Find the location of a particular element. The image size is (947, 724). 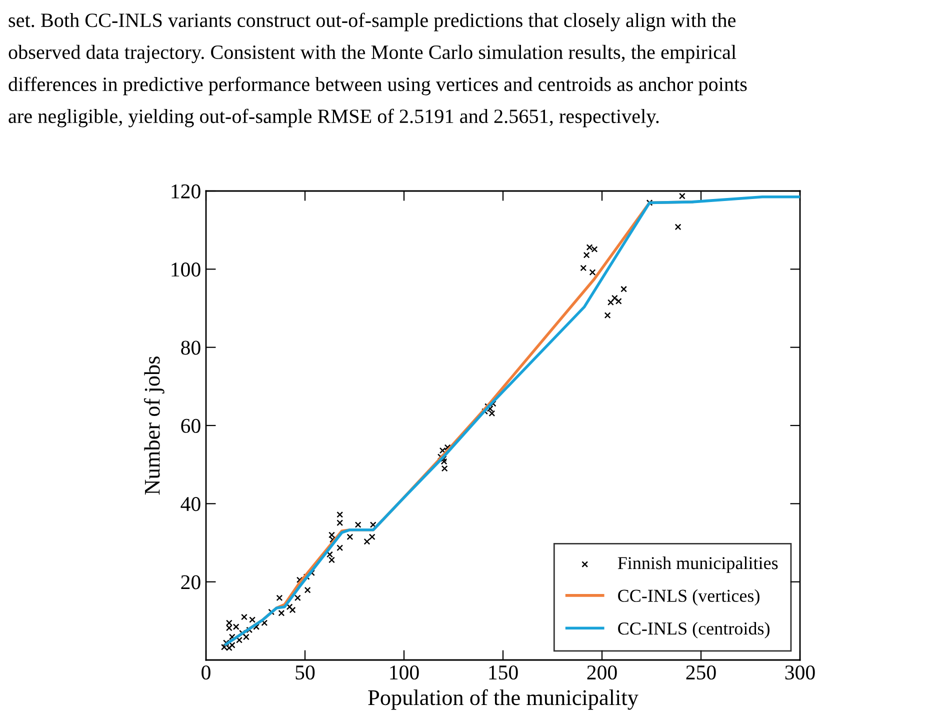

text: are negligible, yielding out-of-sample RMSE of 2.5191 and 2.5651, respectively. is located at coordinates (333, 118).